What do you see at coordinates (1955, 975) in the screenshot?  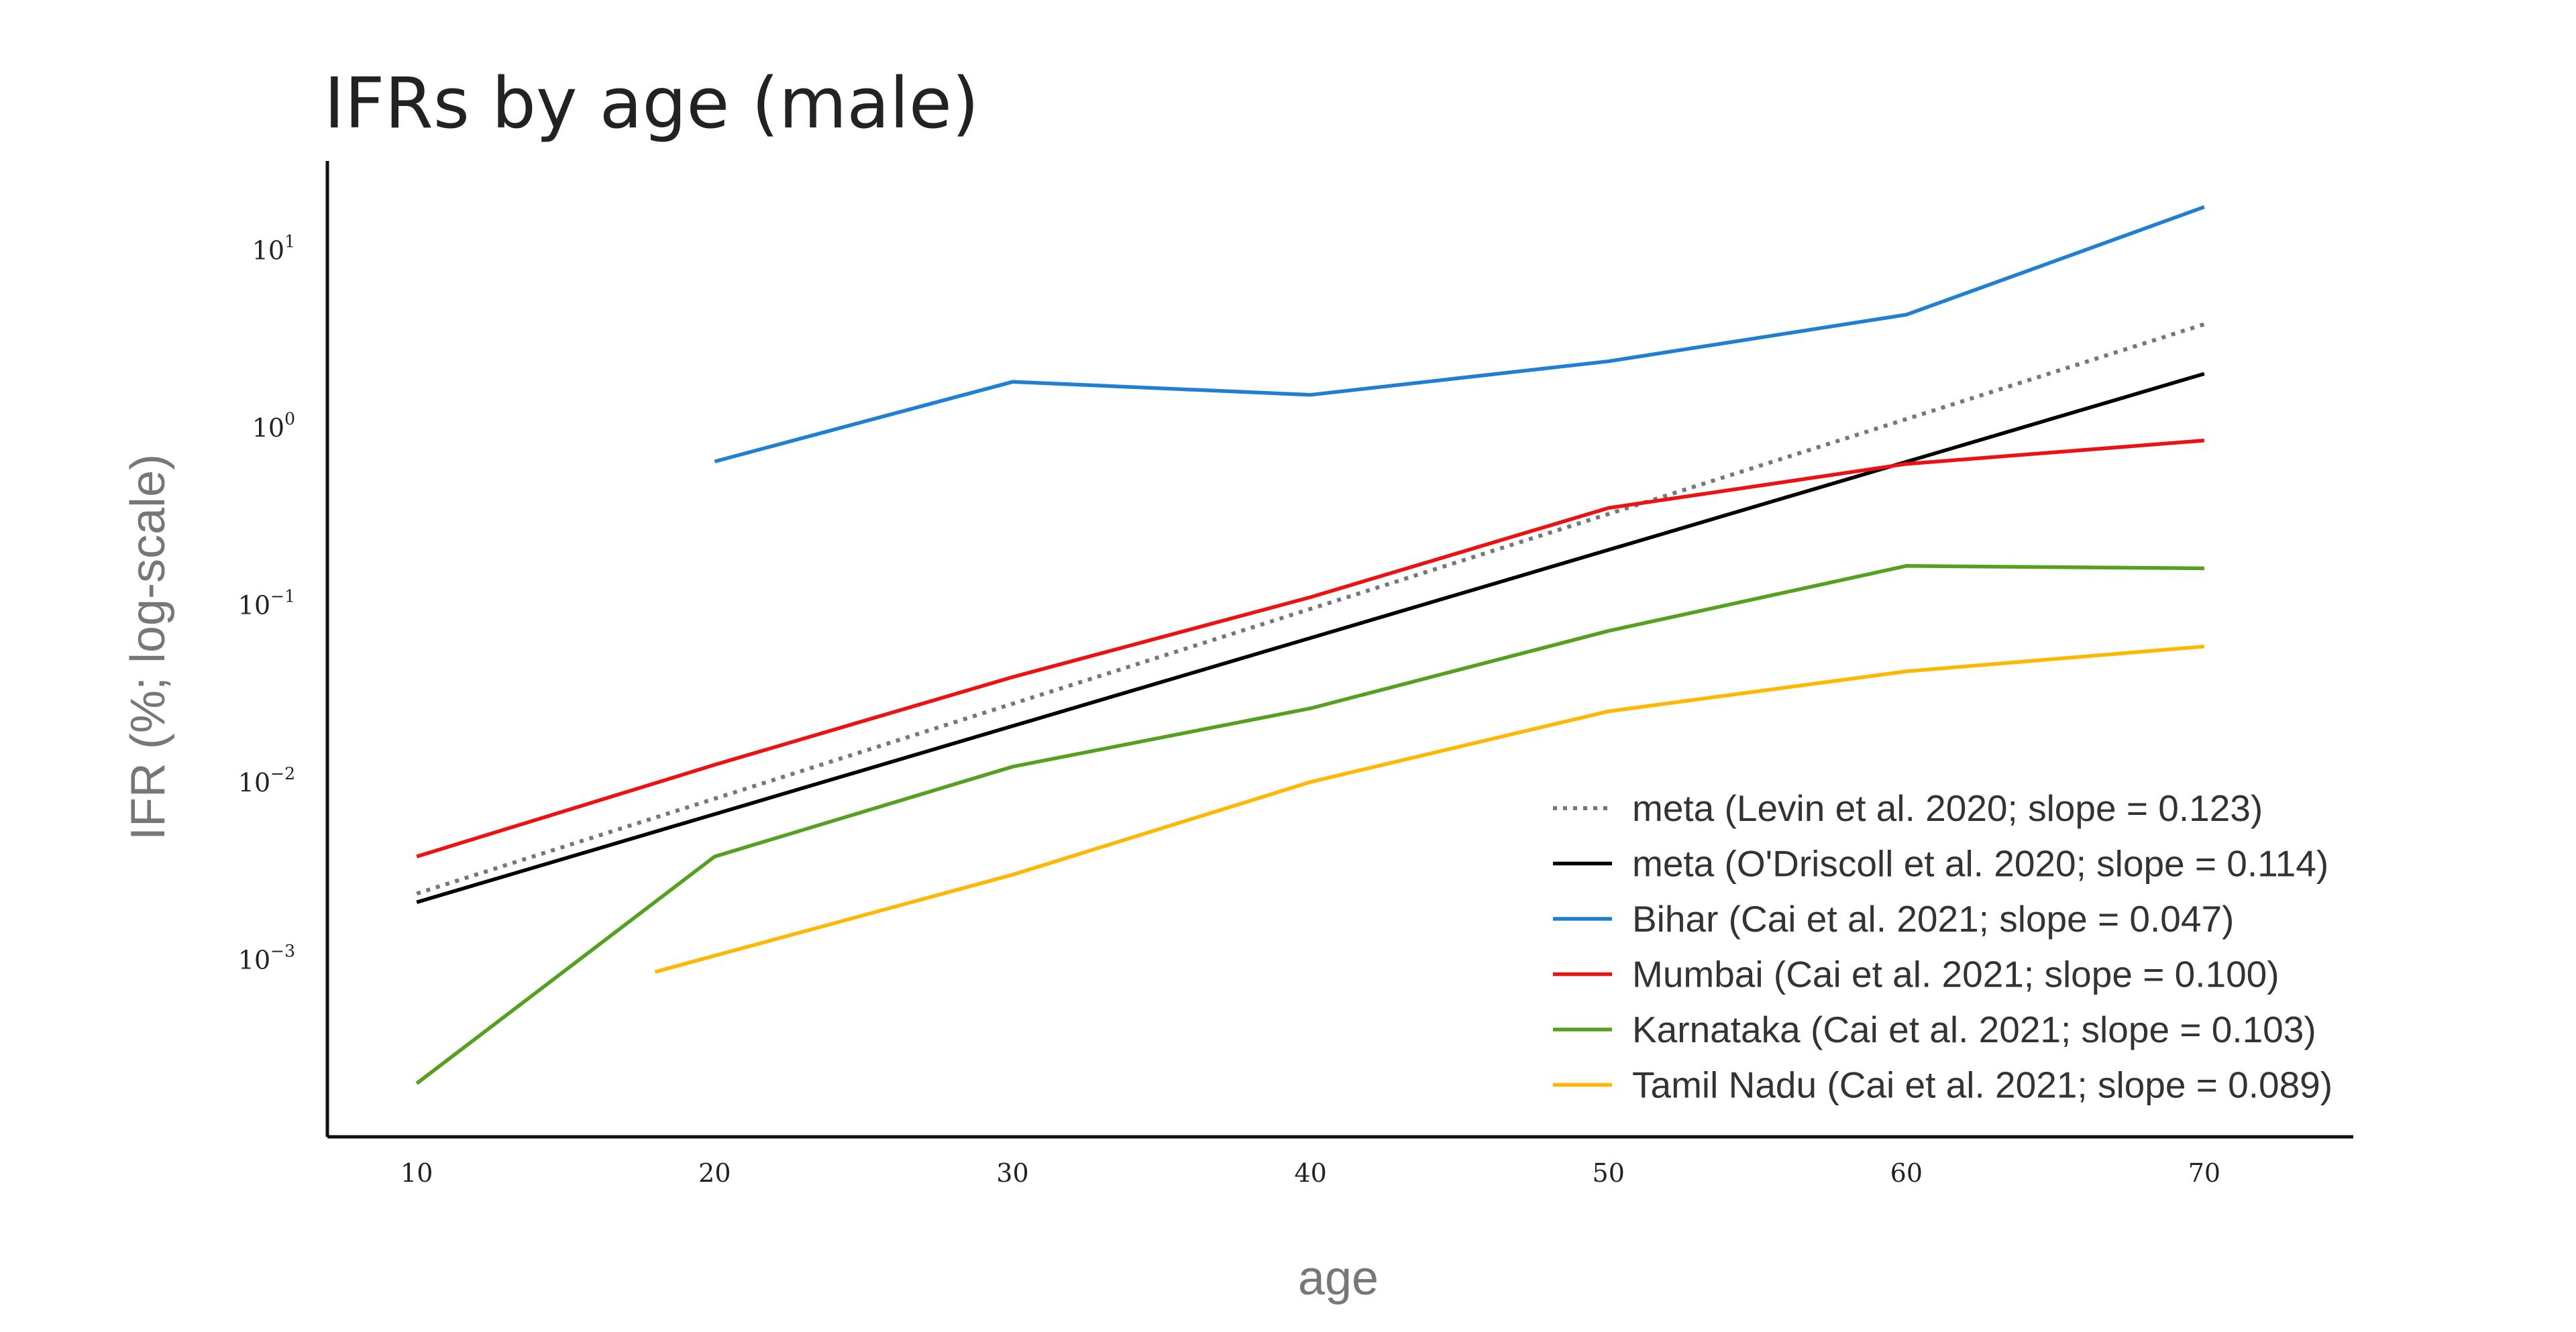 I see `legend-entry-label: Mumbai (Cai et al. 2021; slope = 0.100)` at bounding box center [1955, 975].